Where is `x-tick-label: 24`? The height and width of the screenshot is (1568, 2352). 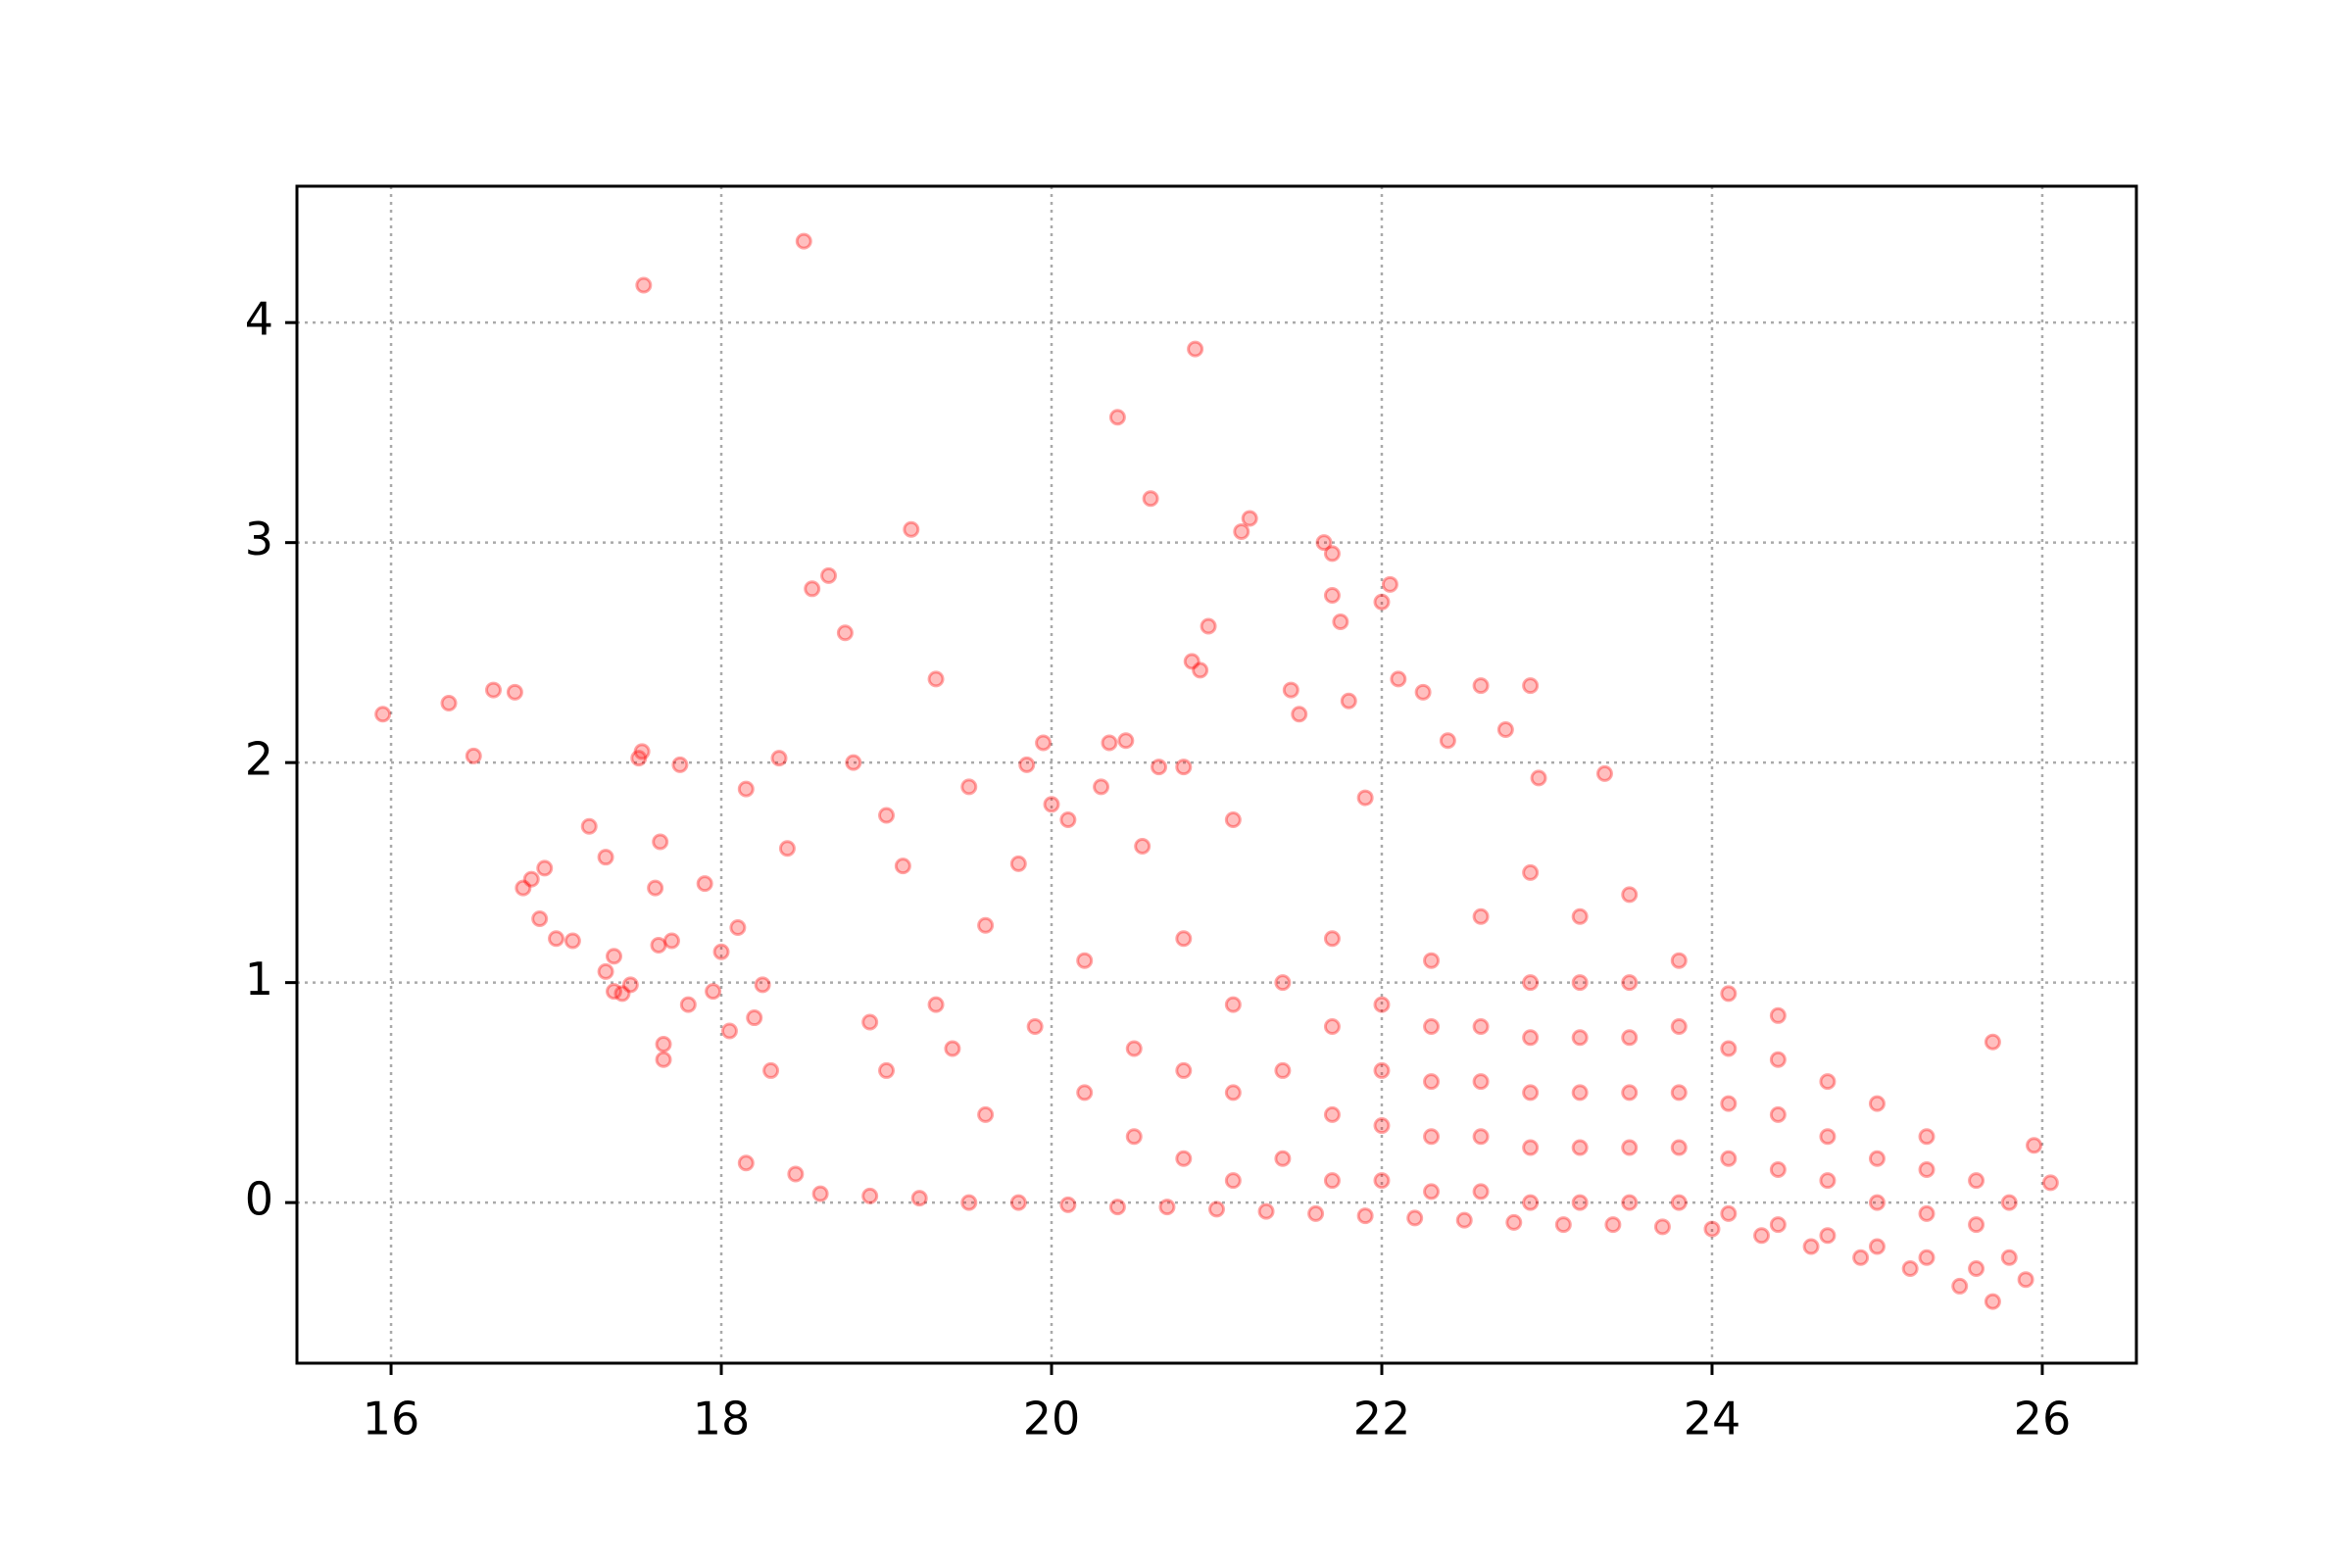 x-tick-label: 24 is located at coordinates (1712, 1419).